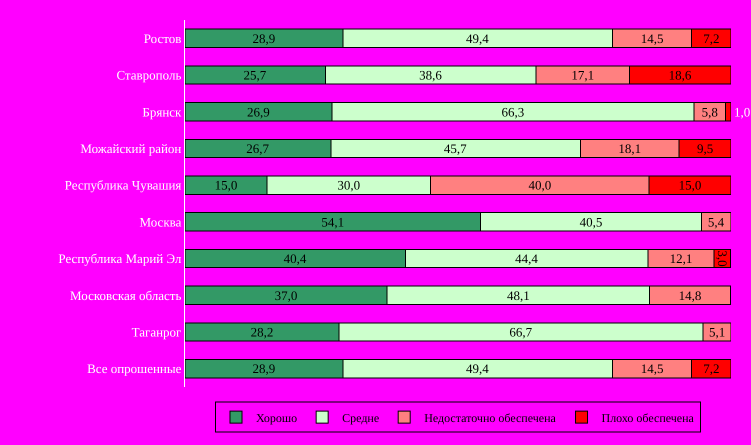  Describe the element at coordinates (526, 258) in the screenshot. I see `data-label: 44,4` at that location.